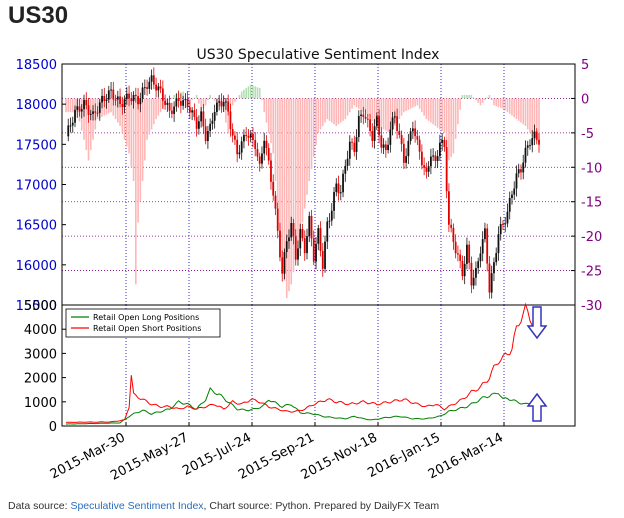  Describe the element at coordinates (40, 379) in the screenshot. I see `positions-tick-label: 2000` at that location.